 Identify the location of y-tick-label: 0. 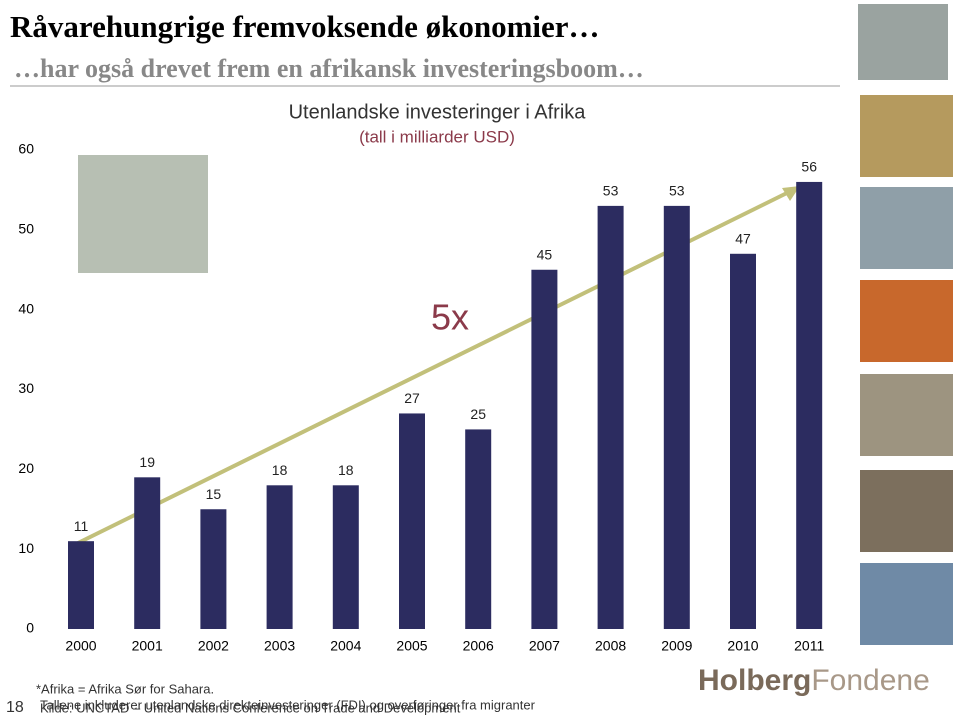
(30, 628).